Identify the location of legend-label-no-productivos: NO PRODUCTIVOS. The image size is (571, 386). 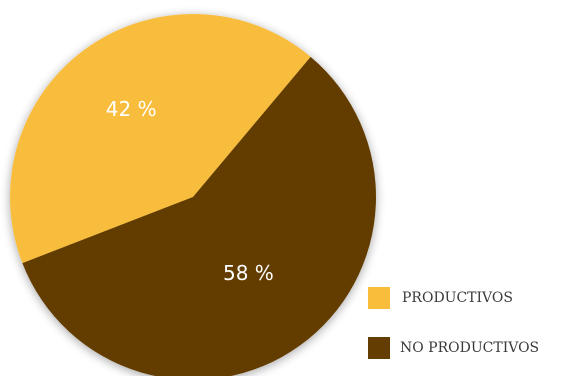
(470, 348).